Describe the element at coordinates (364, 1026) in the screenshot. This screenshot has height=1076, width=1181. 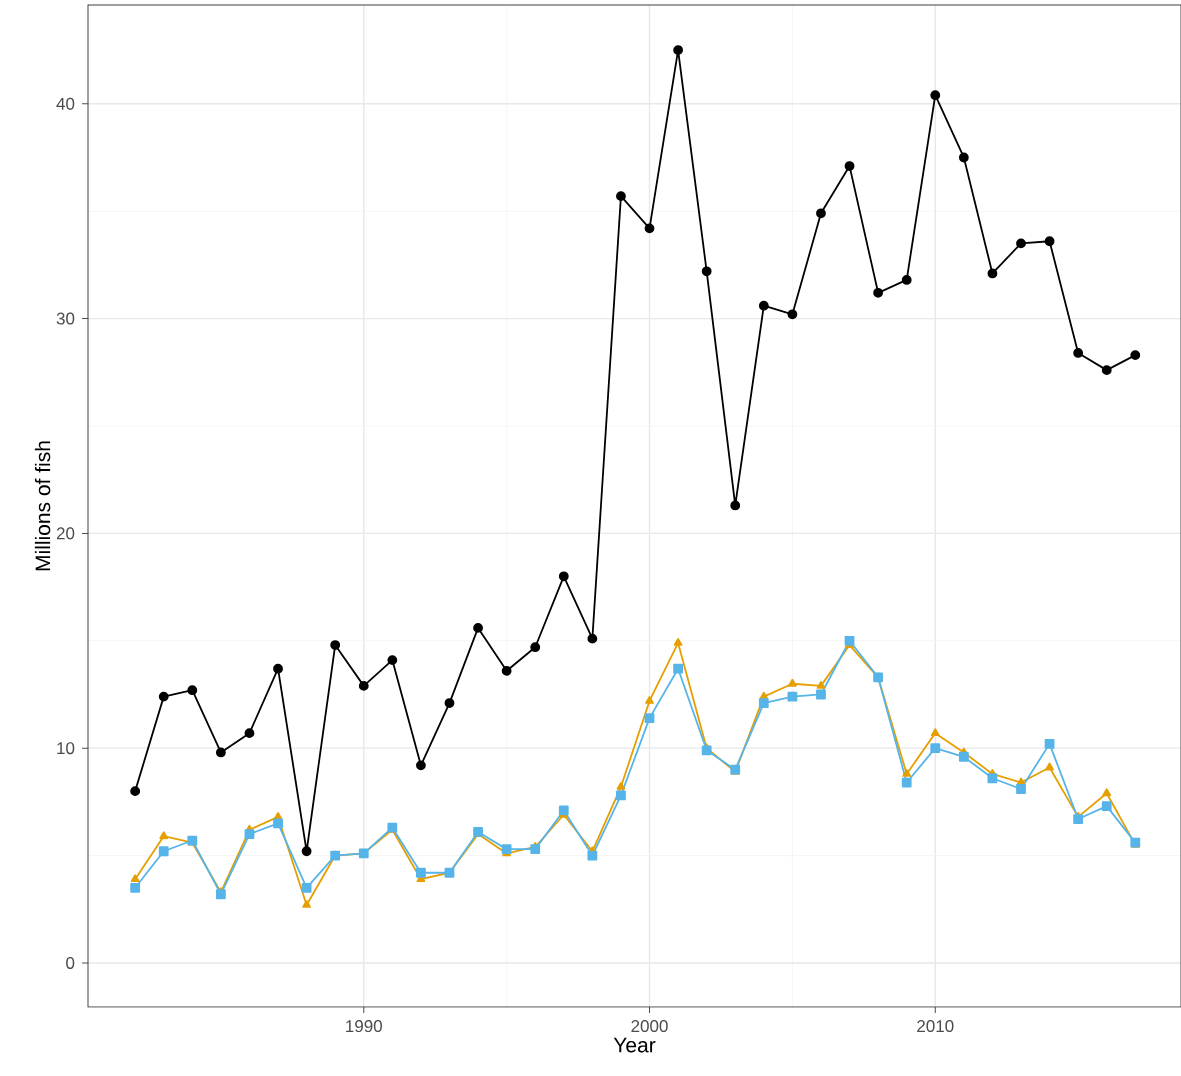
I see `x-tick-label: 1990` at that location.